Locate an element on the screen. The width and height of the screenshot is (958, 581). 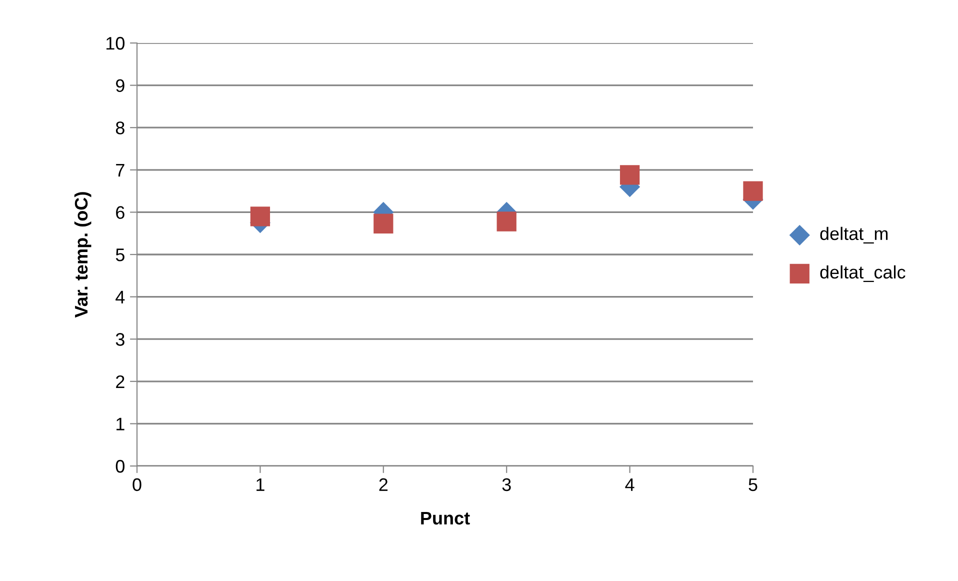
y-tick-label: 8 is located at coordinates (120, 128).